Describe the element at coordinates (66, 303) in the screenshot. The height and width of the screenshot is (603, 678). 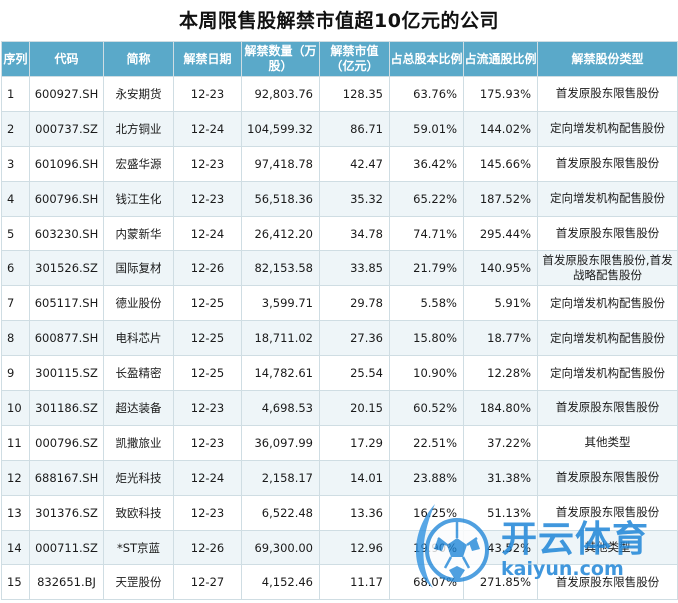
I see `cell-code: 605117.SH` at that location.